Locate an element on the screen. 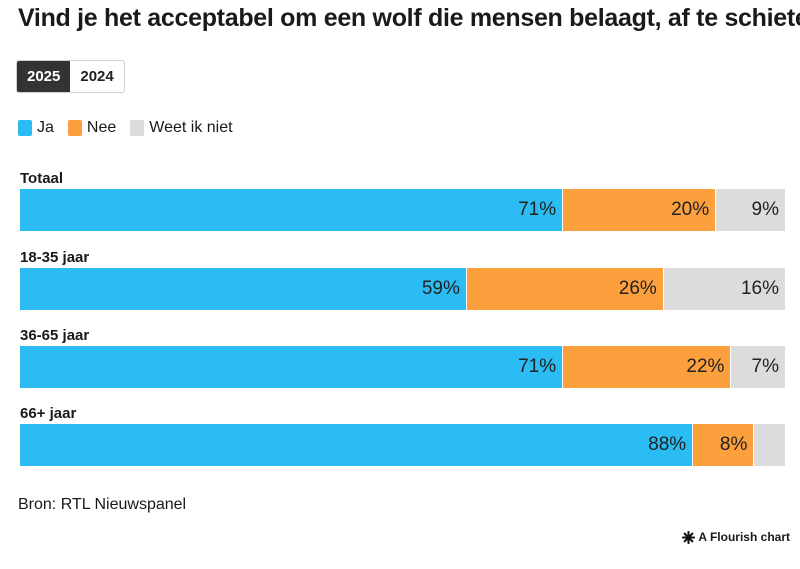 The image size is (800, 569). legend: Ja Nee Weet ik niet is located at coordinates (125, 128).